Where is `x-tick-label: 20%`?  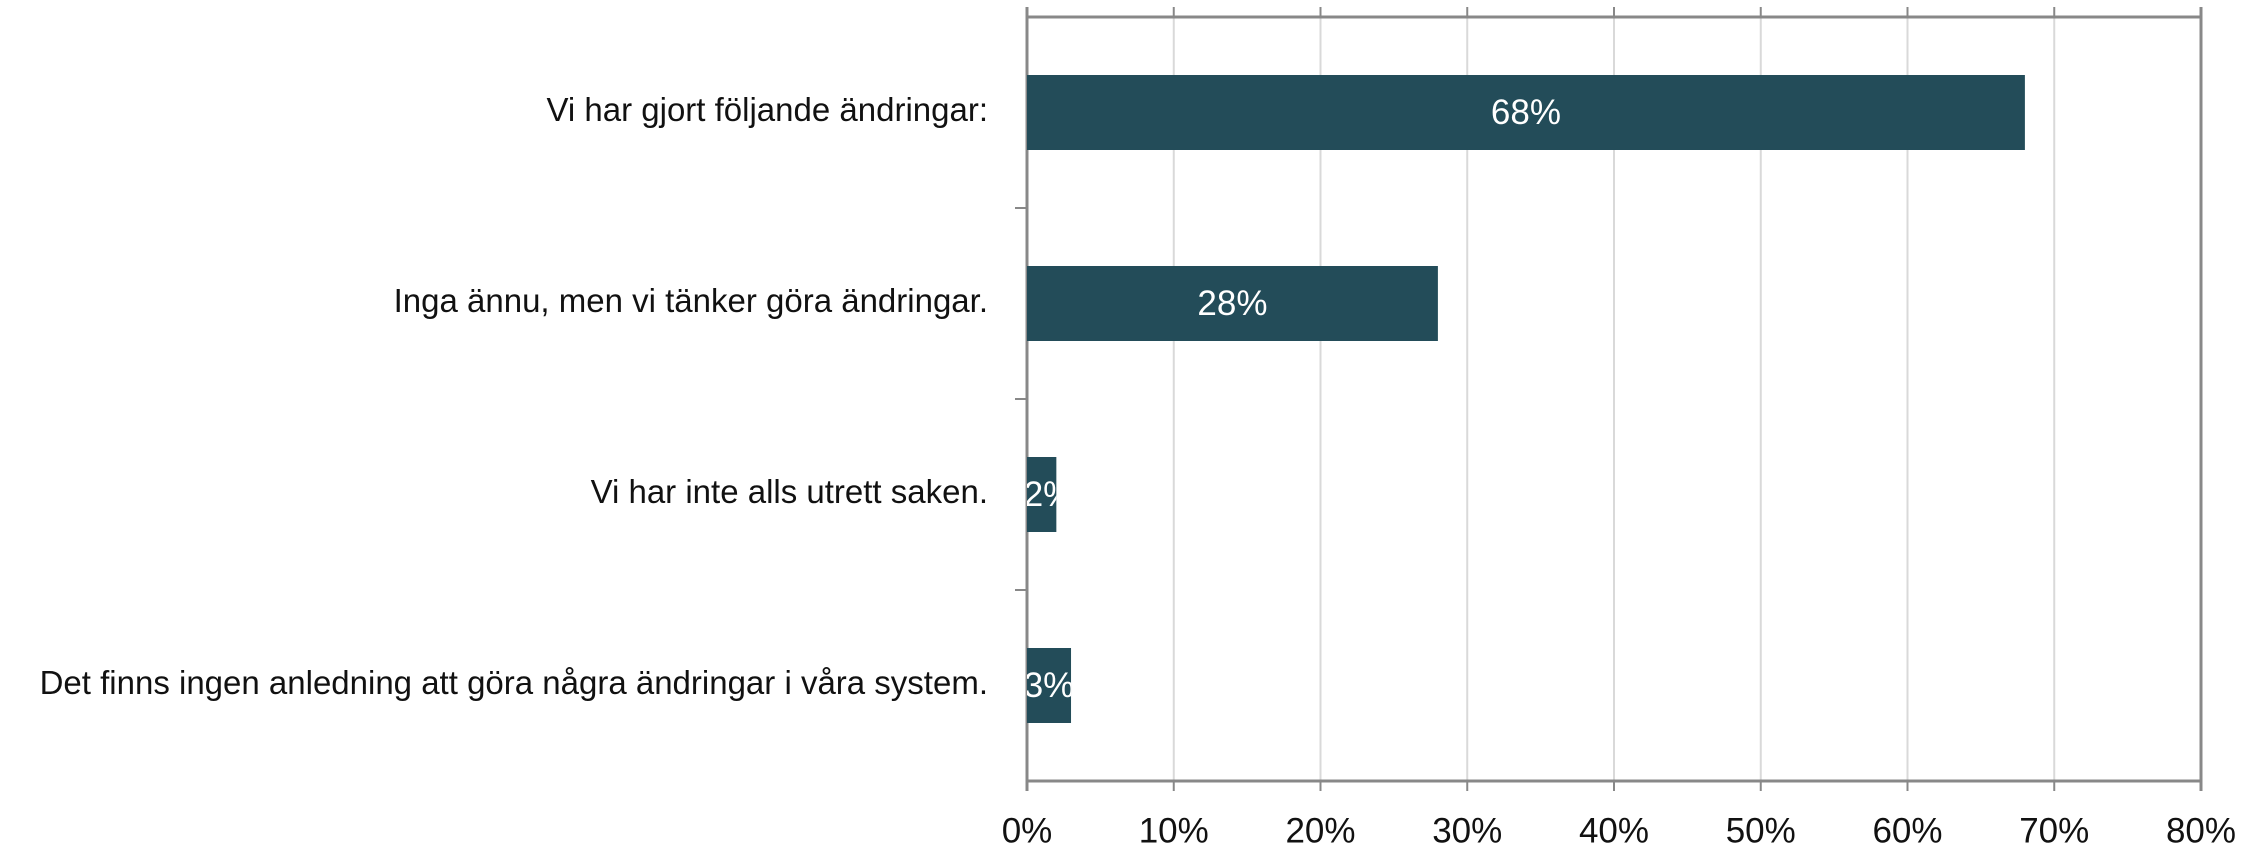 x-tick-label: 20% is located at coordinates (1320, 828).